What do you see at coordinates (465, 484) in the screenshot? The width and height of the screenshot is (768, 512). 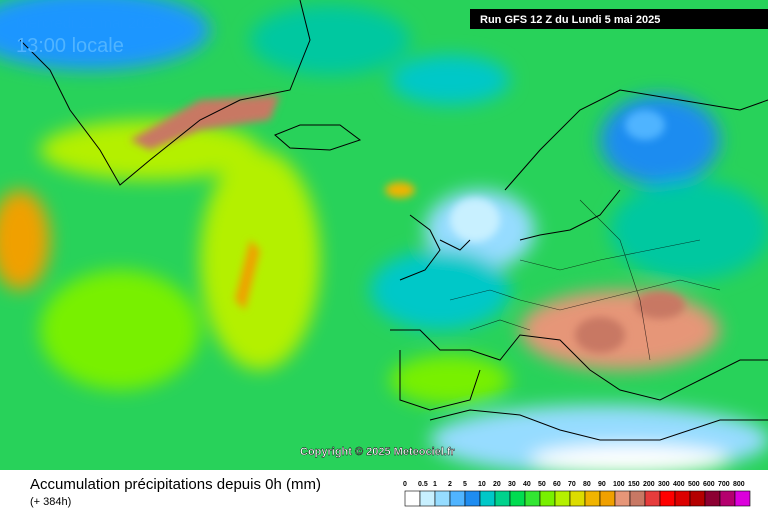 I see `legend-label: 5` at bounding box center [465, 484].